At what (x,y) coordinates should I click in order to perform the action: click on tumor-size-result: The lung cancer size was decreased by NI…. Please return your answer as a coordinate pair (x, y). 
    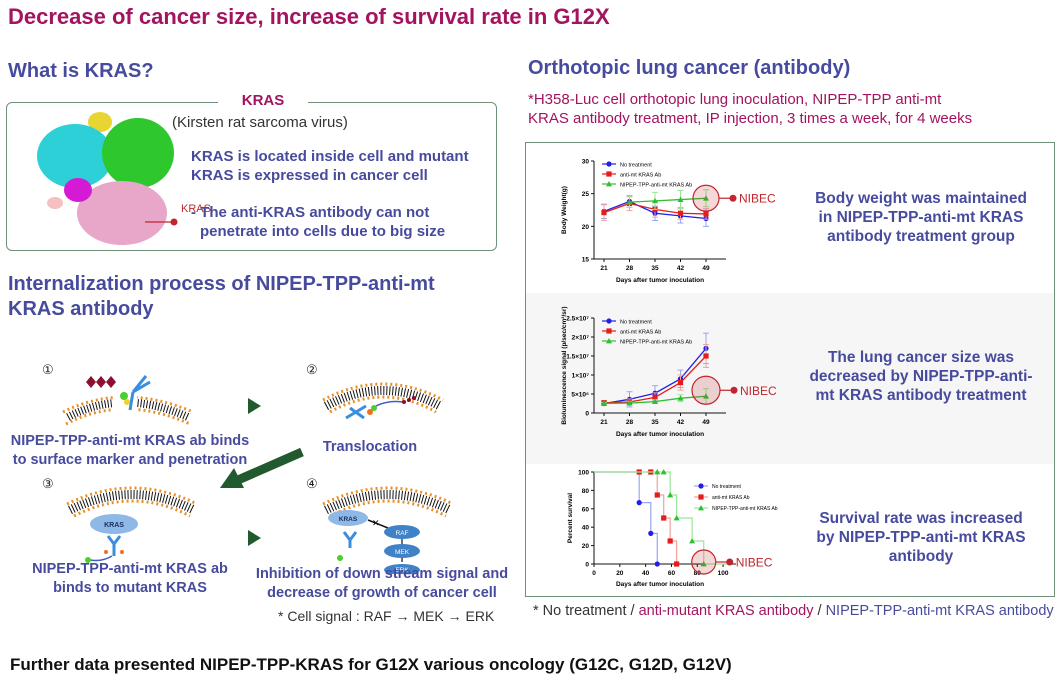
    Looking at the image, I should click on (921, 376).